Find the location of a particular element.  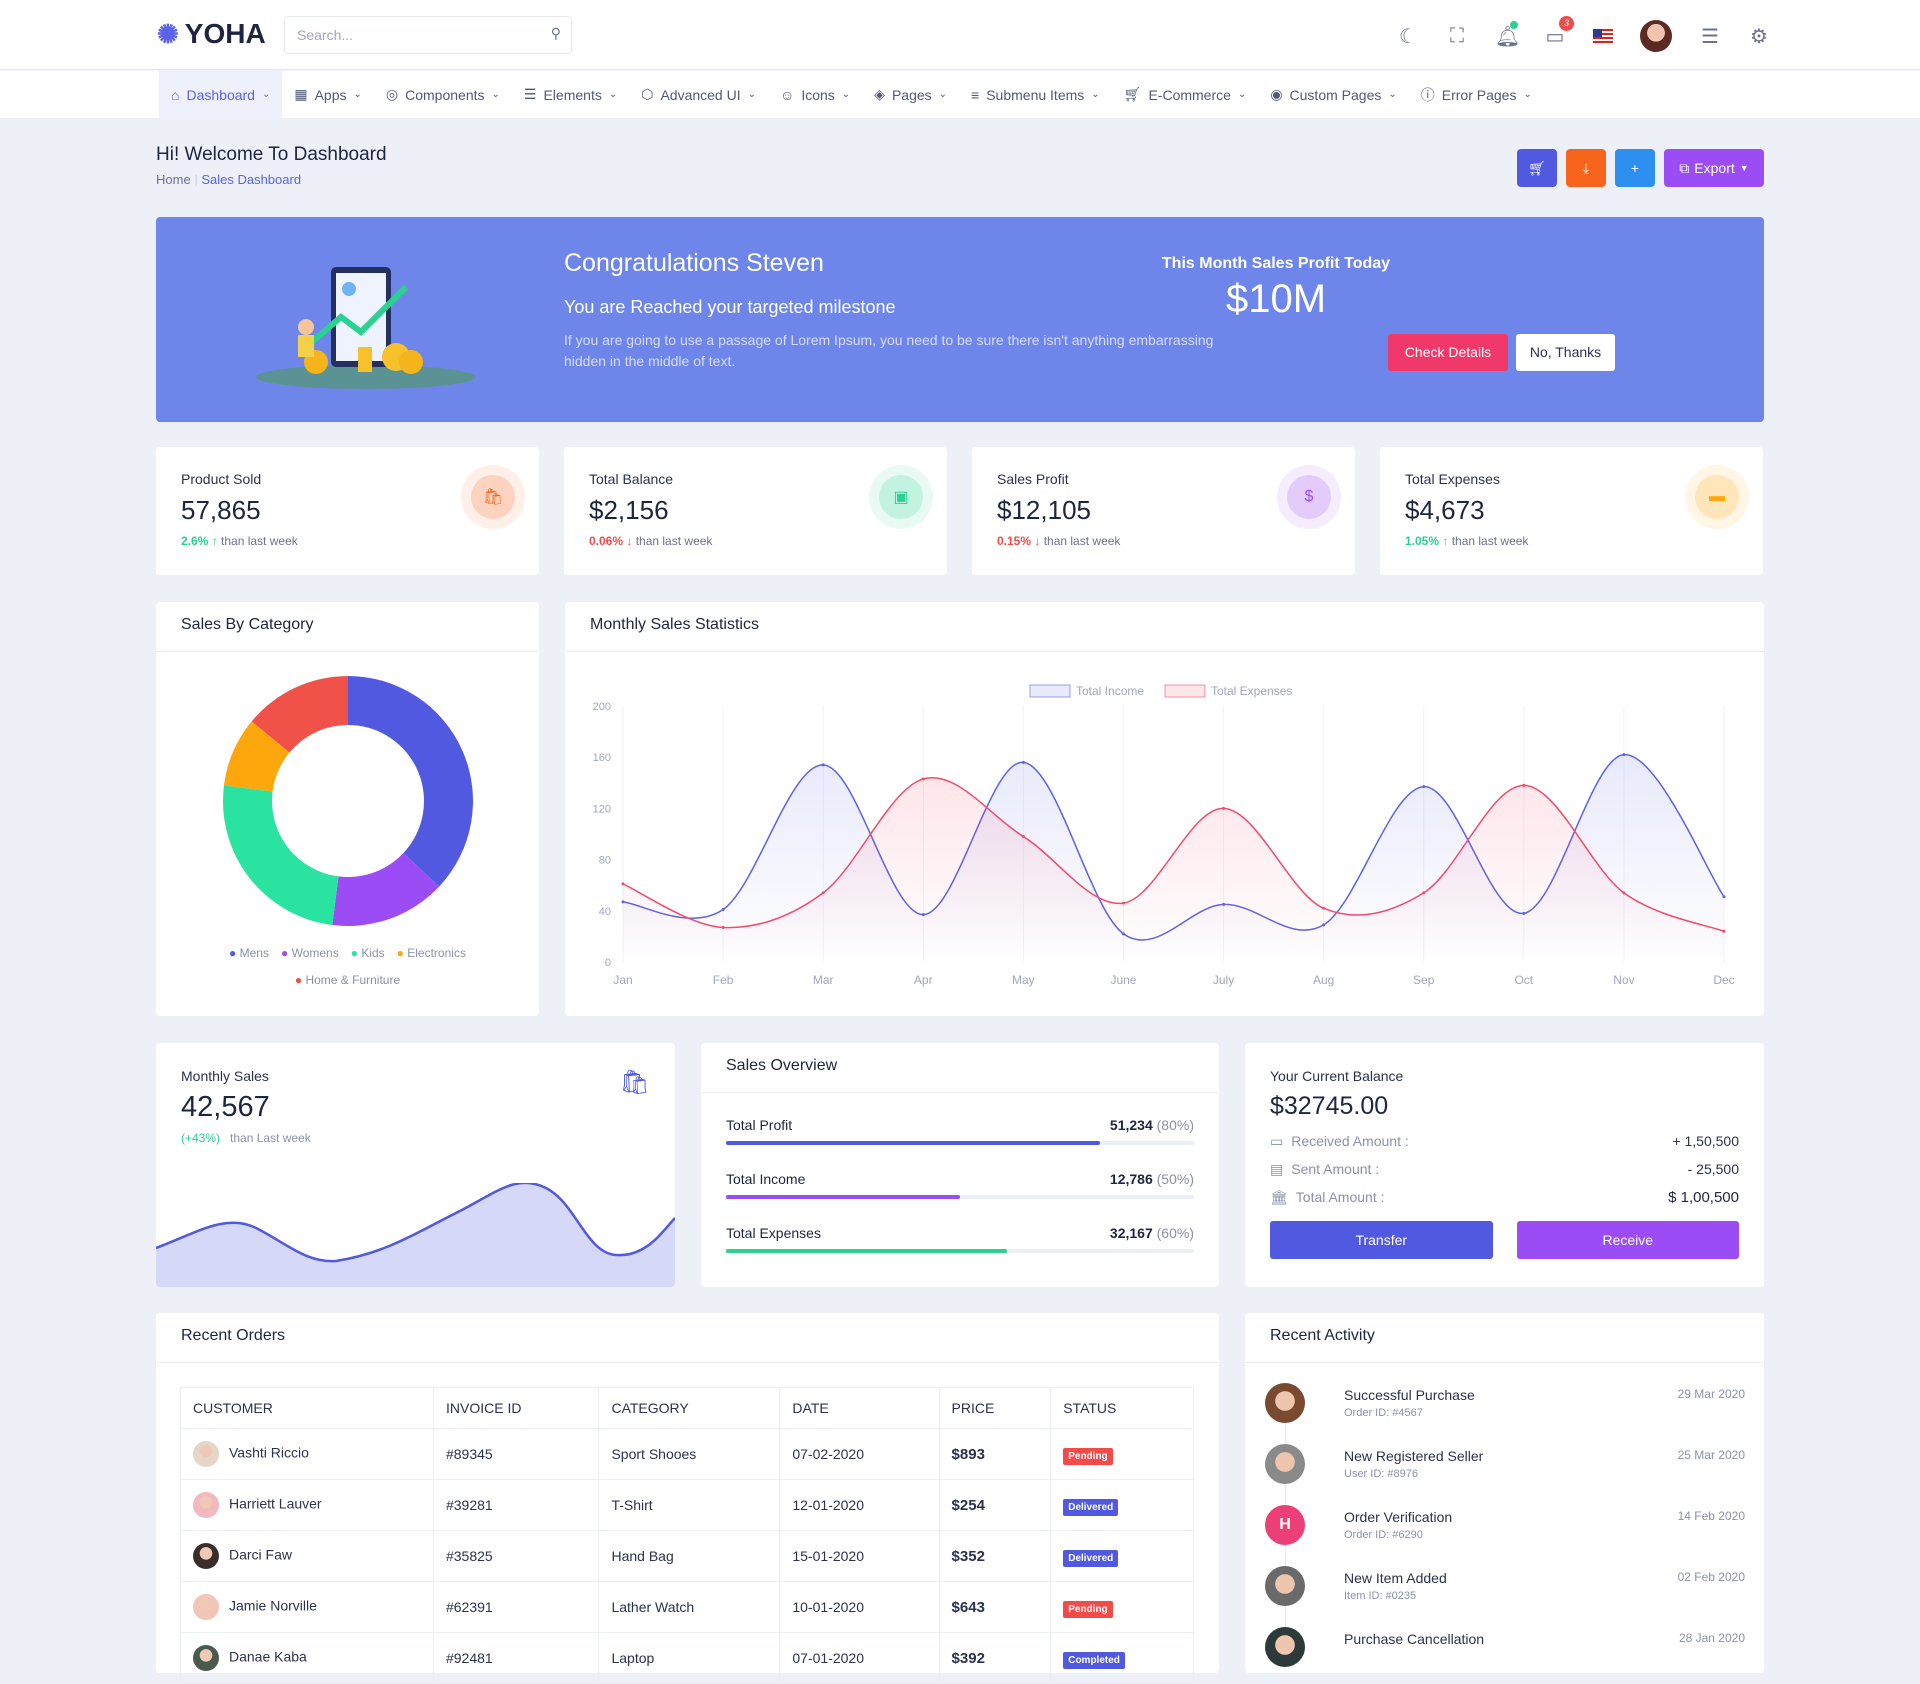

customer-name: Harriett Lauver is located at coordinates (275, 1503).